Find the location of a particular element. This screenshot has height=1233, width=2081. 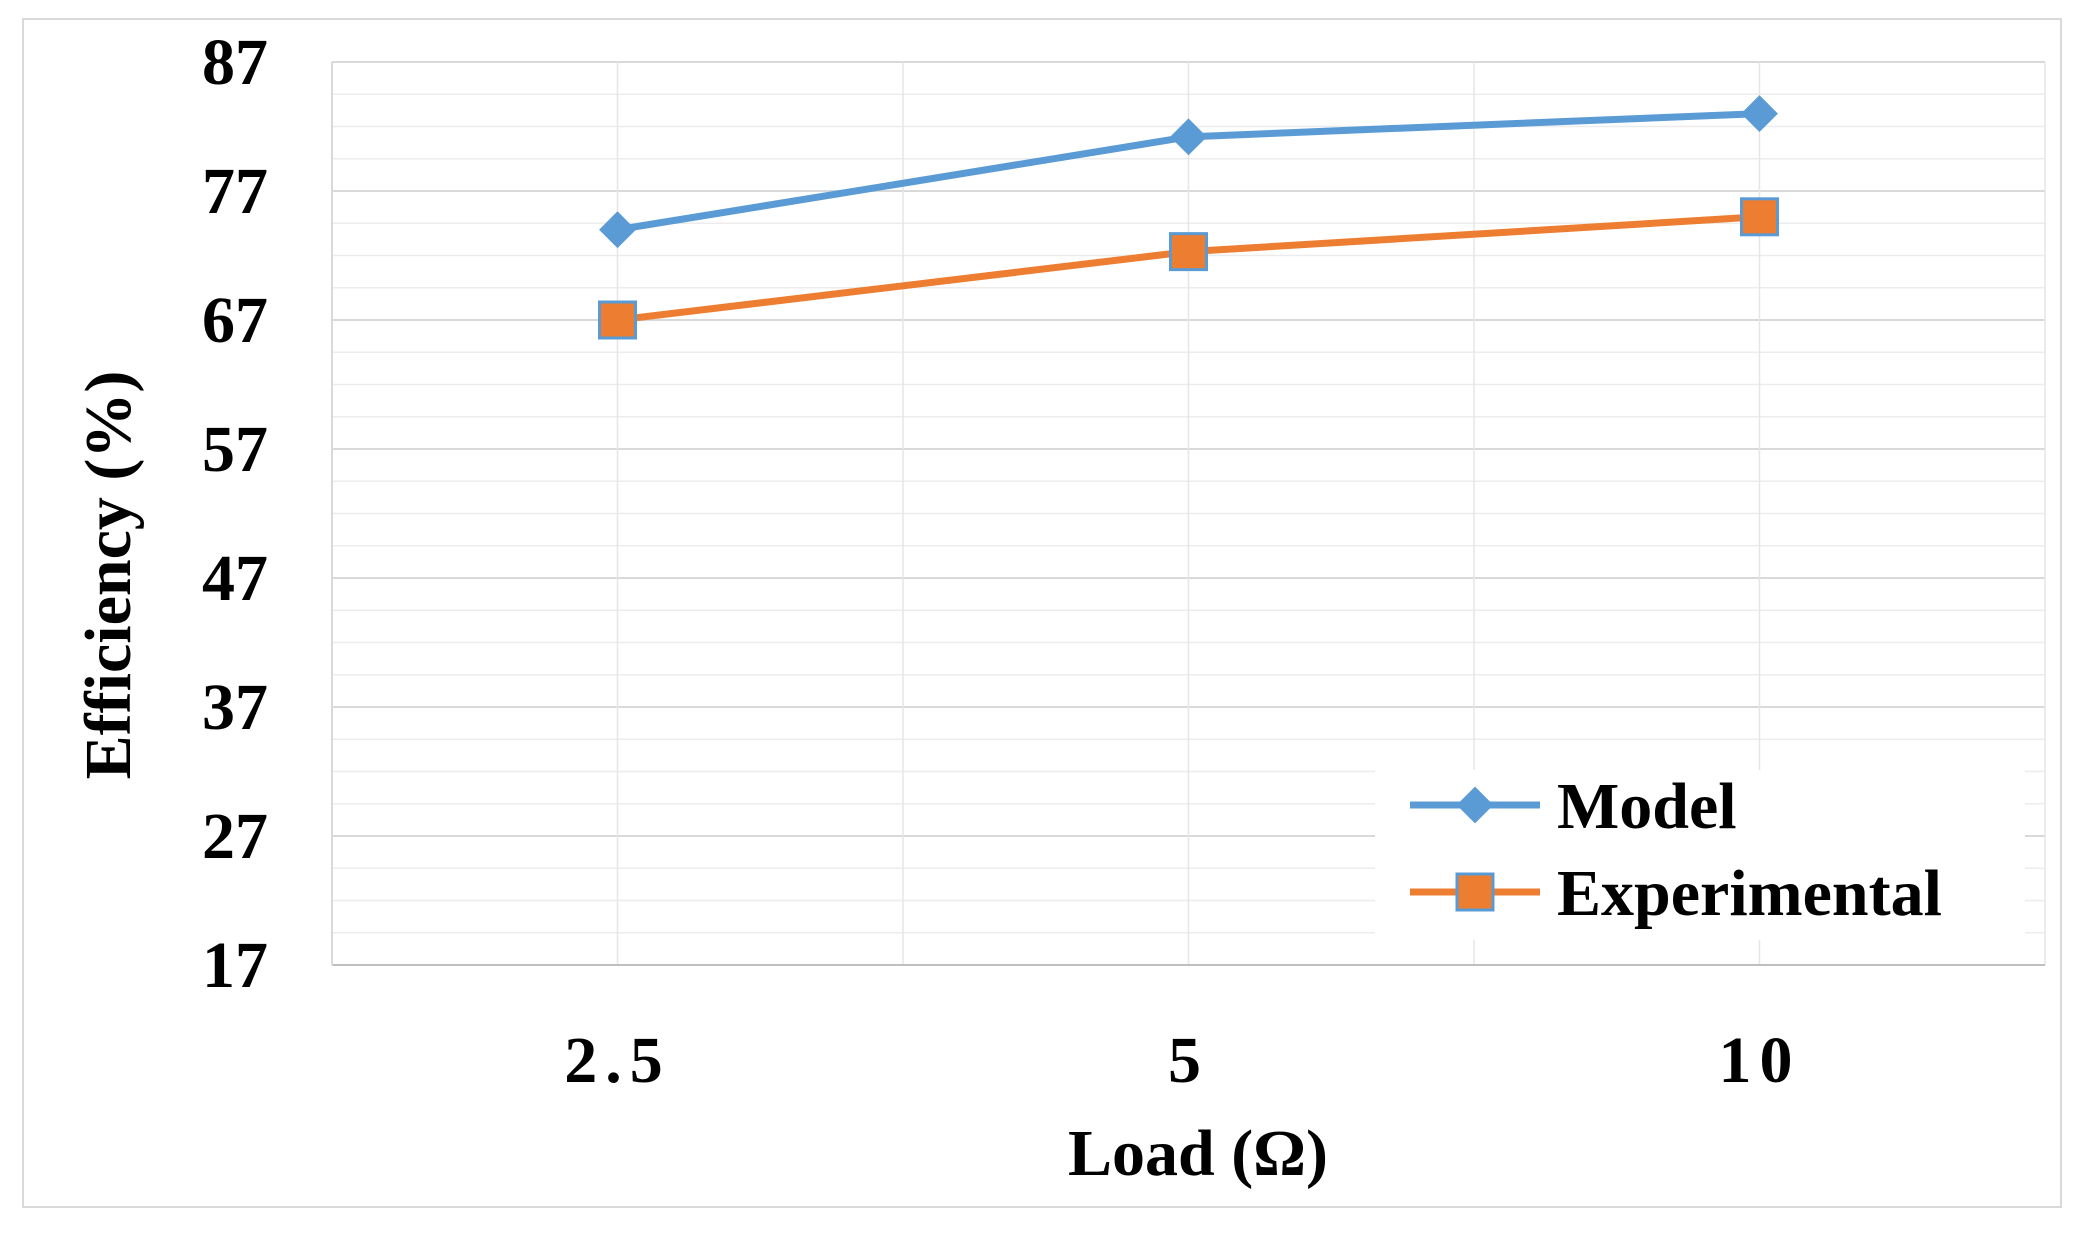

x-tick-label: 10 is located at coordinates (1760, 1060).